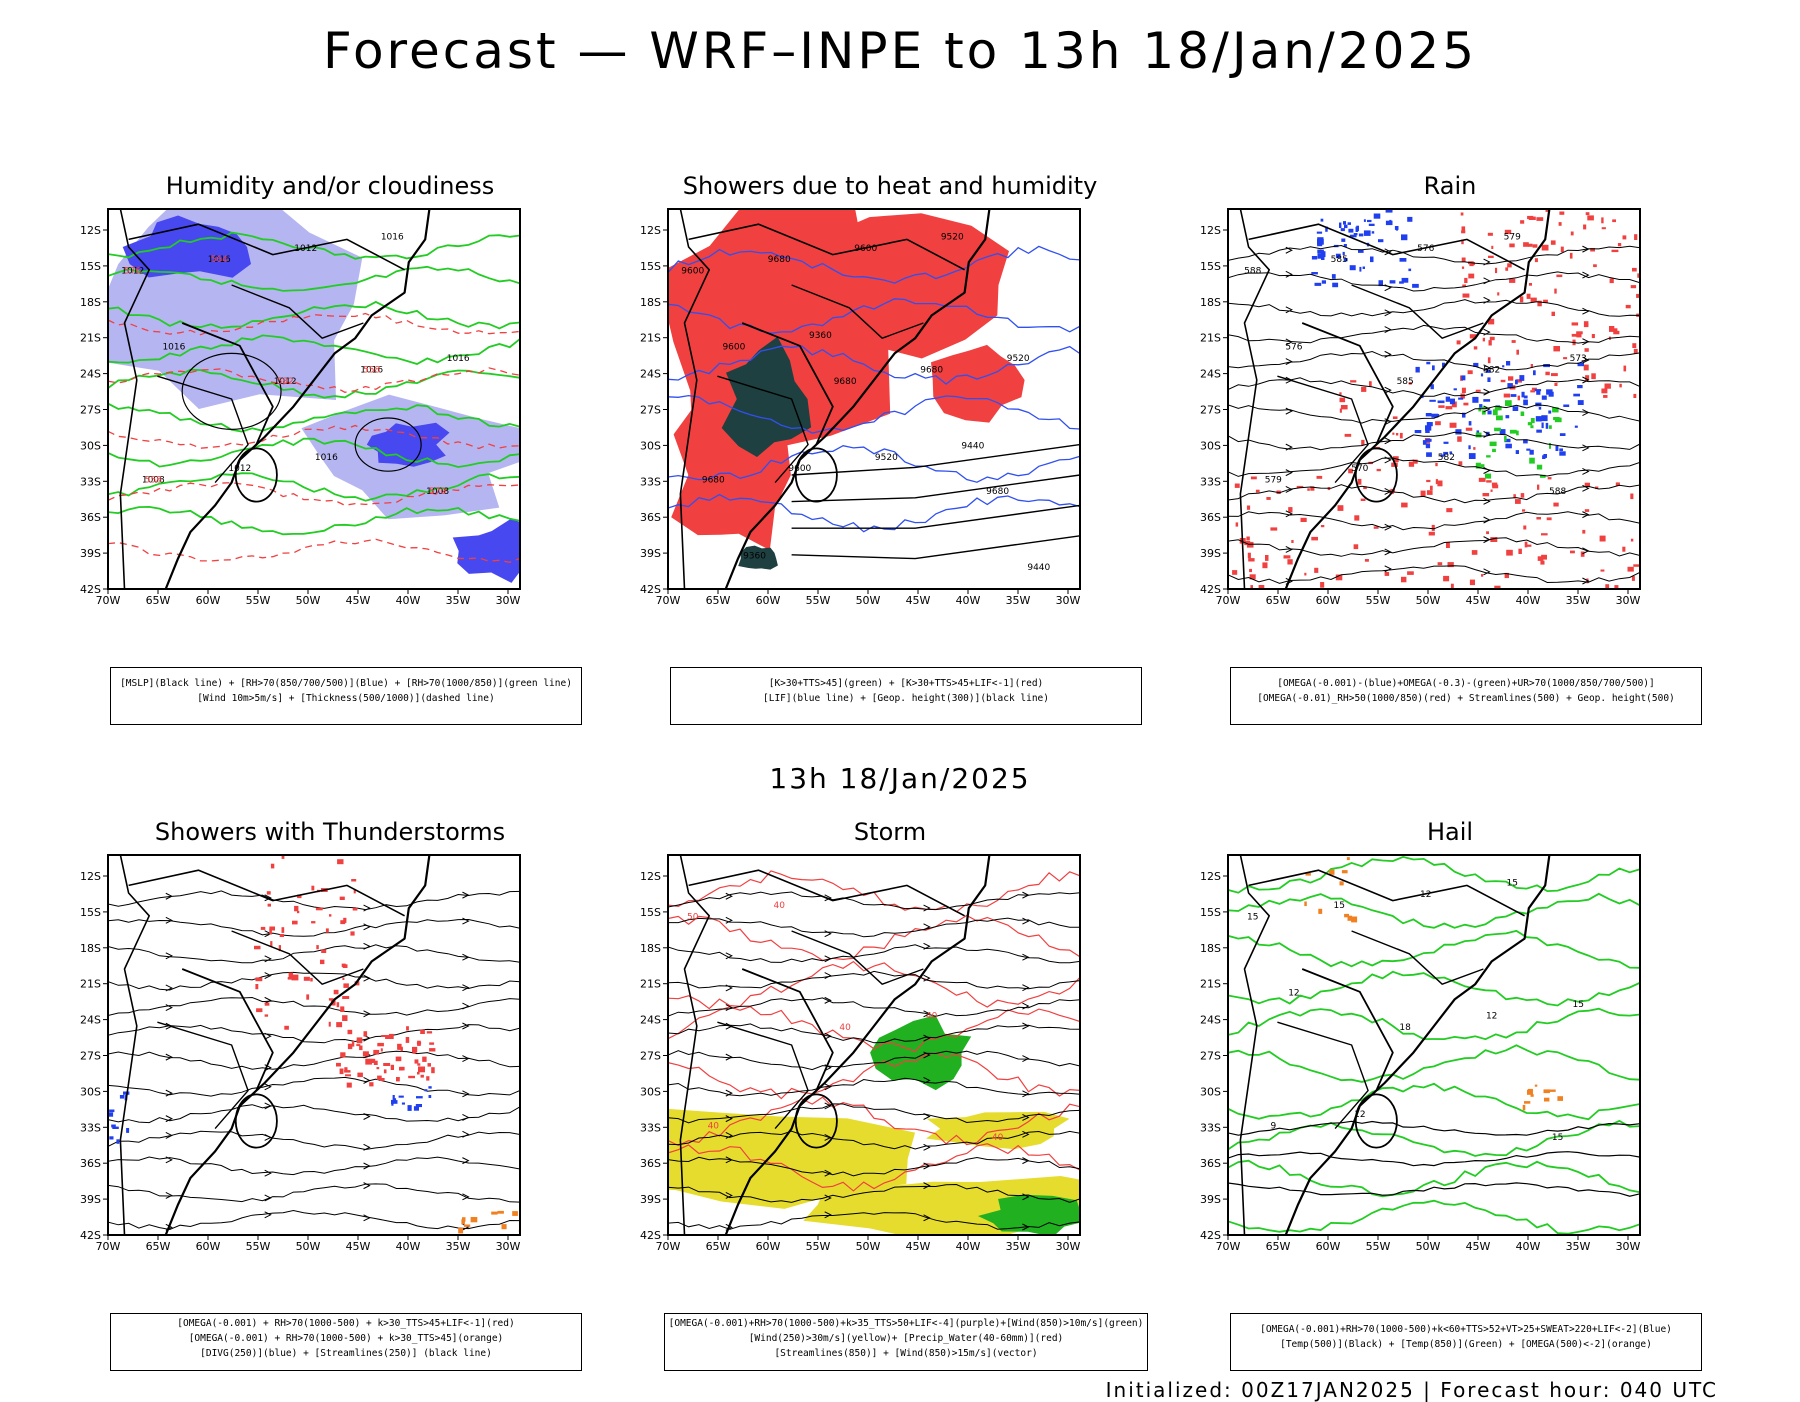  Describe the element at coordinates (874, 513) in the screenshot. I see `lif-blue-line` at that location.